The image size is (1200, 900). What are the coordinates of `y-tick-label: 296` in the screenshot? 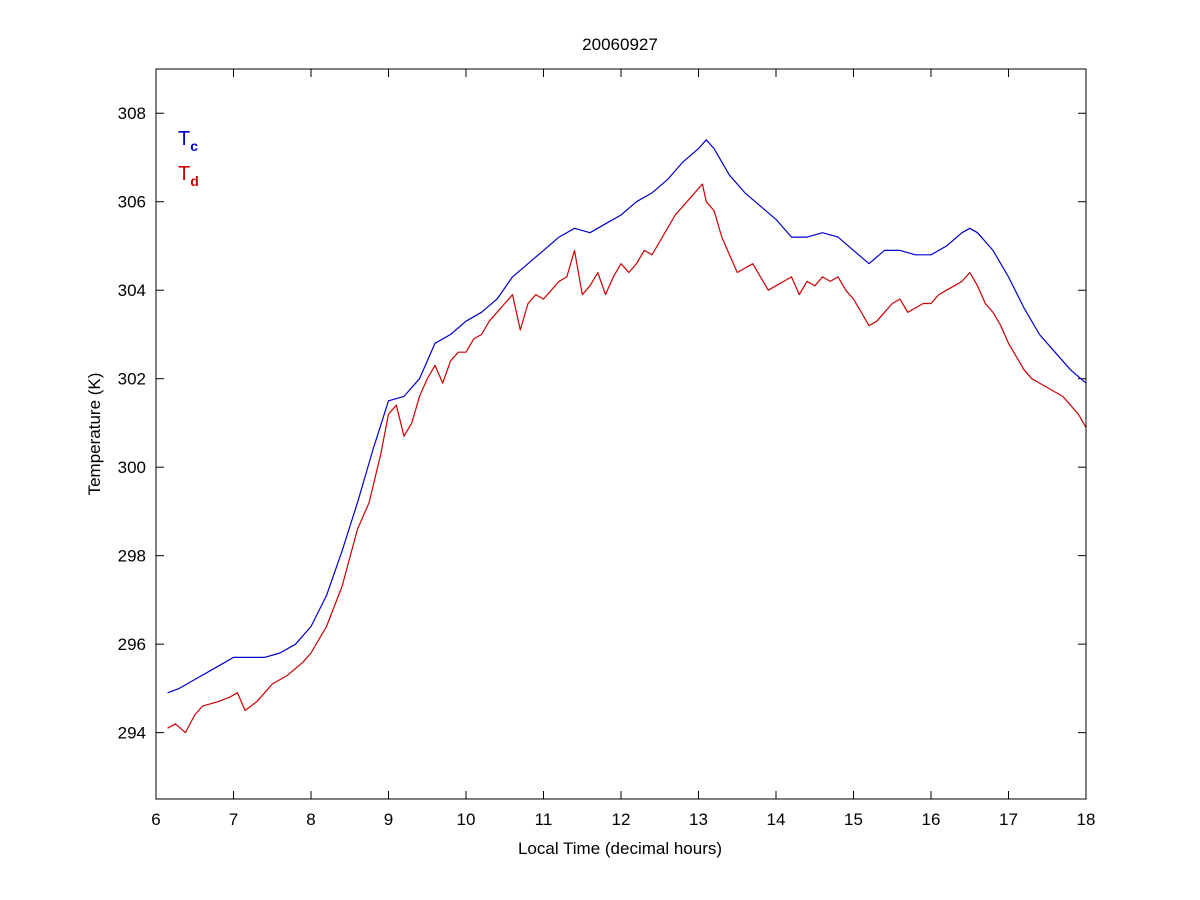 It's located at (132, 644).